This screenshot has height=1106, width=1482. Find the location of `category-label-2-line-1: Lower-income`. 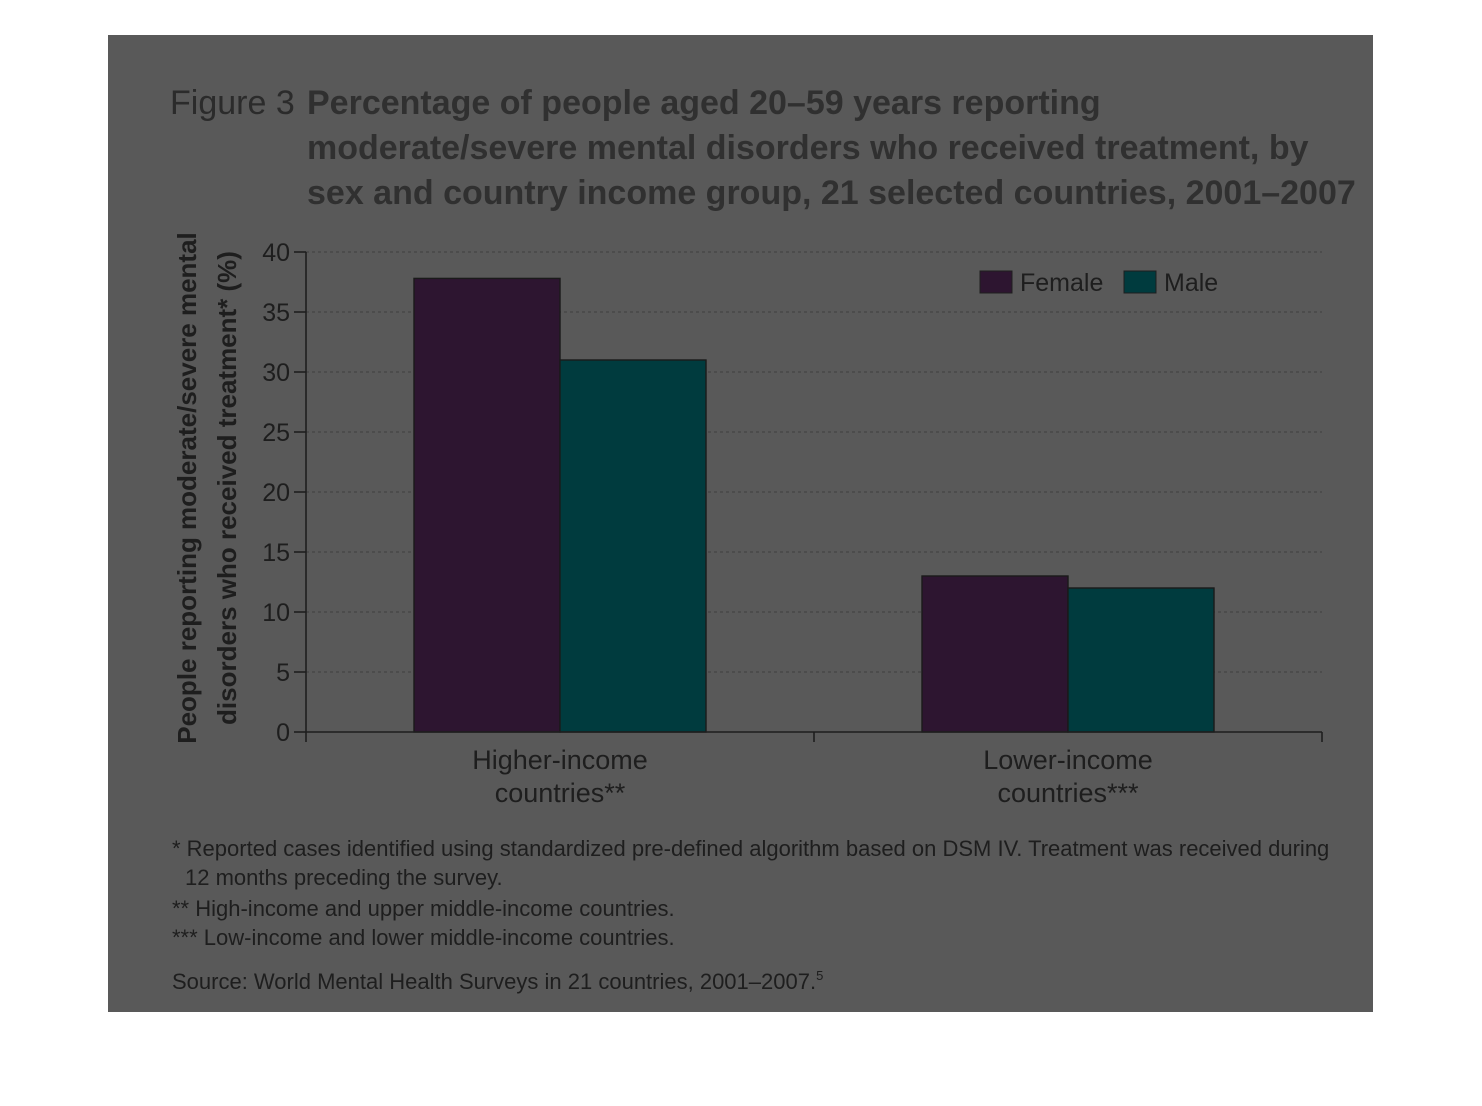

category-label-2-line-1: Lower-income is located at coordinates (1068, 760).